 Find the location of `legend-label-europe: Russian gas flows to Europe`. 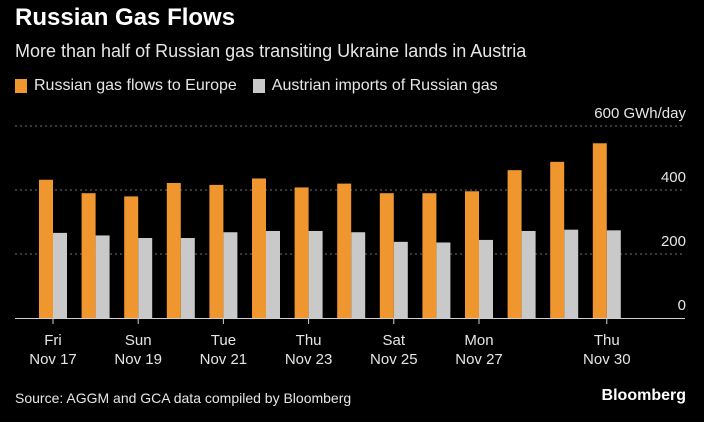

legend-label-europe: Russian gas flows to Europe is located at coordinates (135, 85).